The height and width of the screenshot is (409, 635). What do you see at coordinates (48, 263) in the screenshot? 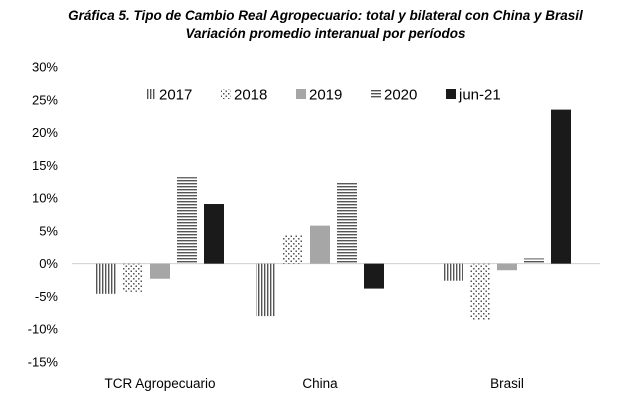
I see `y-tick-label: 0%` at bounding box center [48, 263].